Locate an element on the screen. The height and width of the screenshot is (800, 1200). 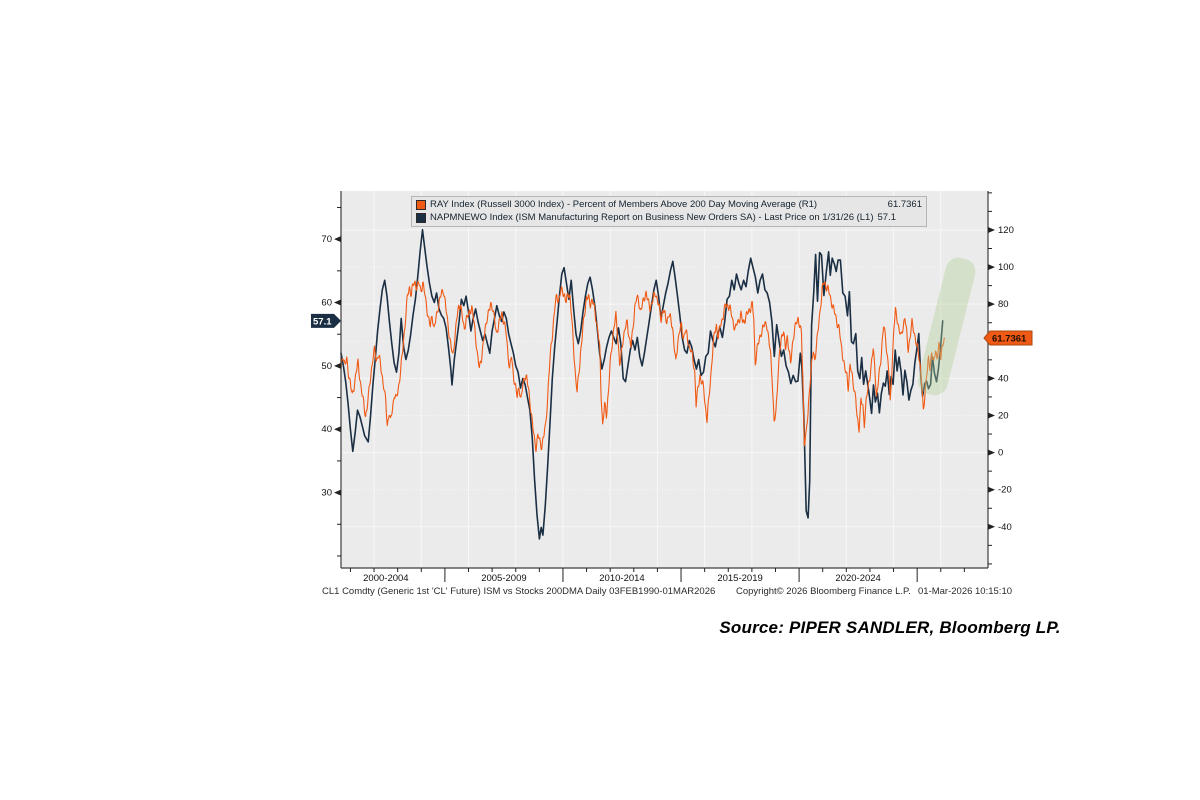
x-axis-period-label: 2005-2009 is located at coordinates (503, 578).